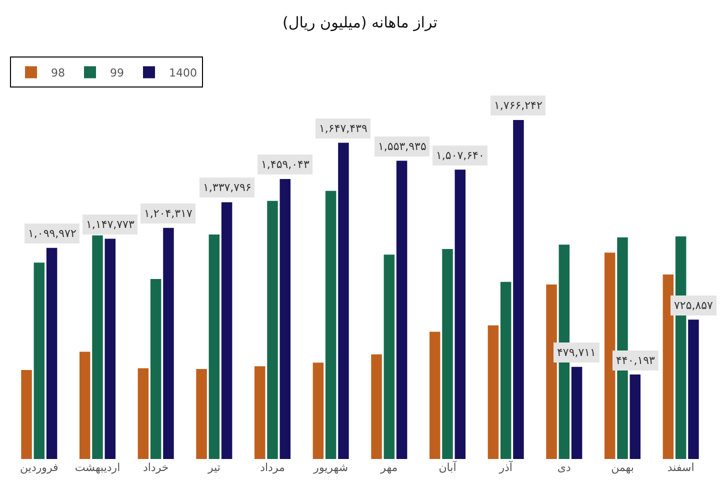 The height and width of the screenshot is (489, 720). What do you see at coordinates (680, 467) in the screenshot?
I see `x-tick-label: اسفند` at bounding box center [680, 467].